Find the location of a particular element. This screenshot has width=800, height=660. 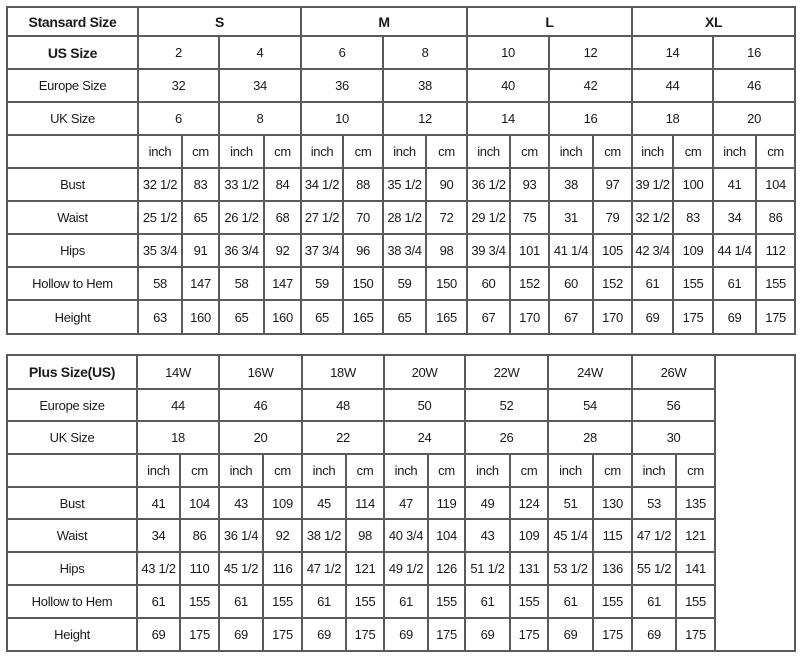

measurement-value: 51 is located at coordinates (570, 503).